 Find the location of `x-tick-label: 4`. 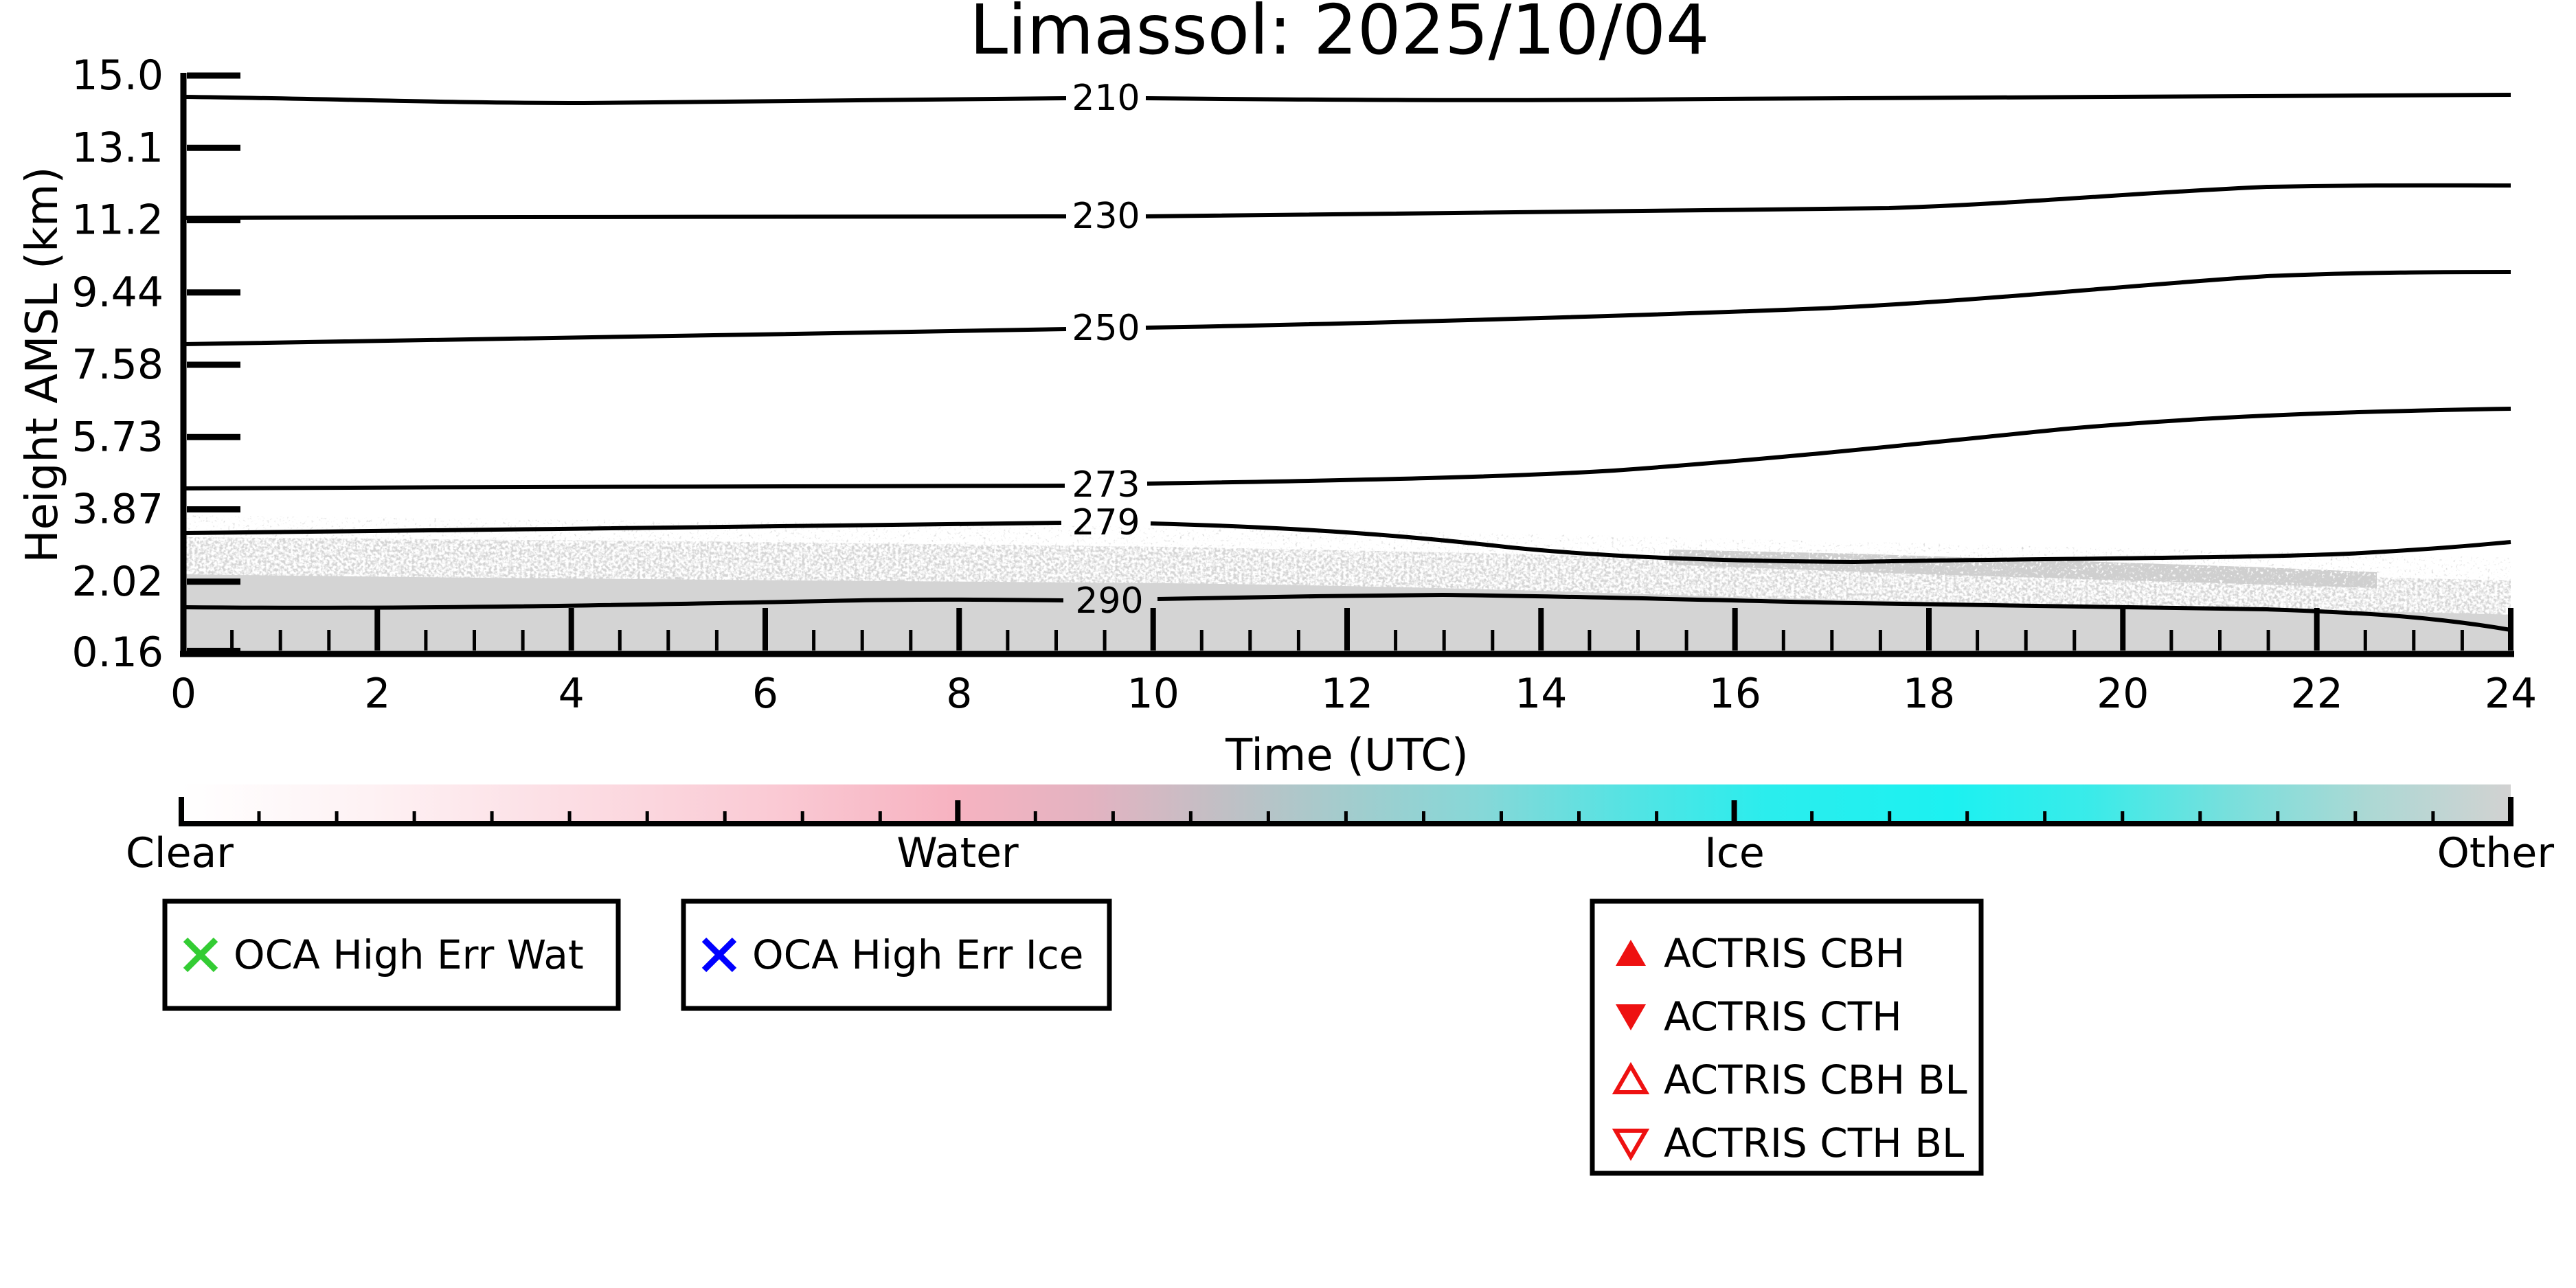

x-tick-label: 4 is located at coordinates (571, 694).